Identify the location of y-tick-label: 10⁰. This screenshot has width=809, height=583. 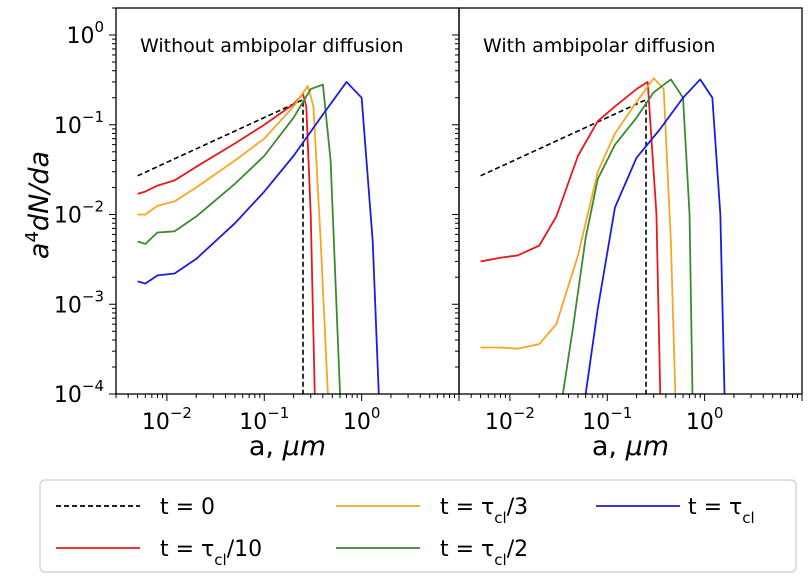
(85, 33).